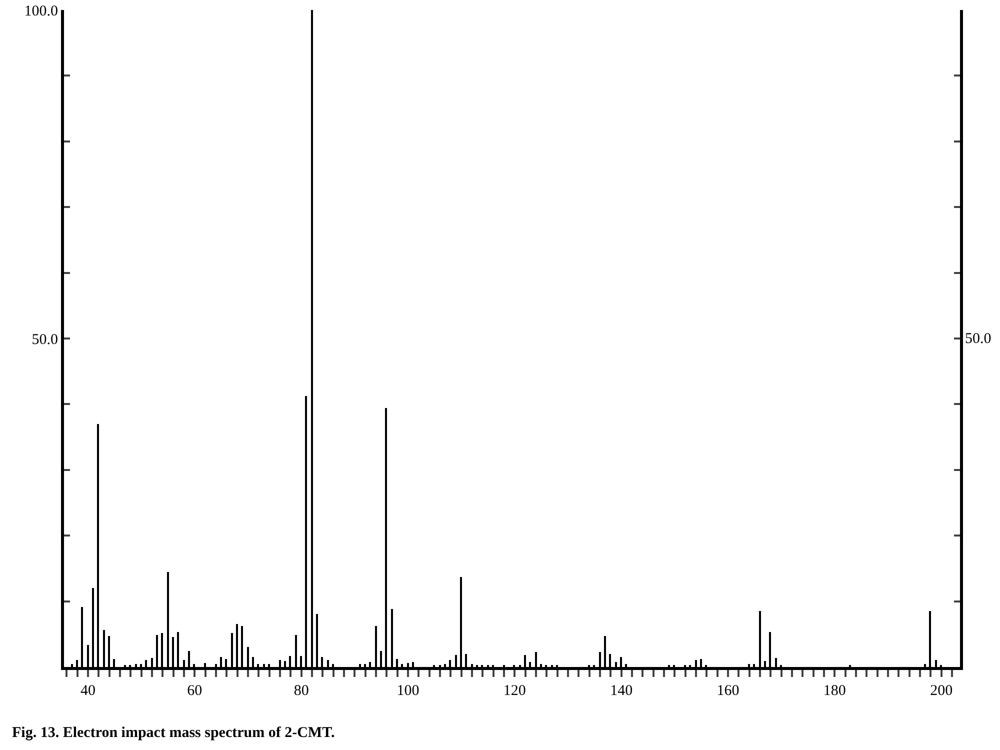 This screenshot has width=1000, height=750. What do you see at coordinates (41, 11) in the screenshot?
I see `y-tick-label: 100.0` at bounding box center [41, 11].